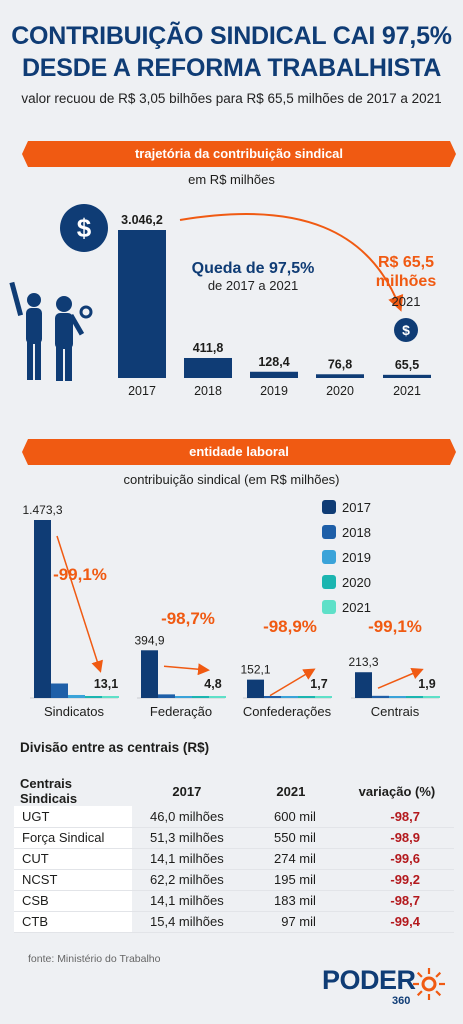  What do you see at coordinates (142, 304) in the screenshot?
I see `bar-2017` at bounding box center [142, 304].